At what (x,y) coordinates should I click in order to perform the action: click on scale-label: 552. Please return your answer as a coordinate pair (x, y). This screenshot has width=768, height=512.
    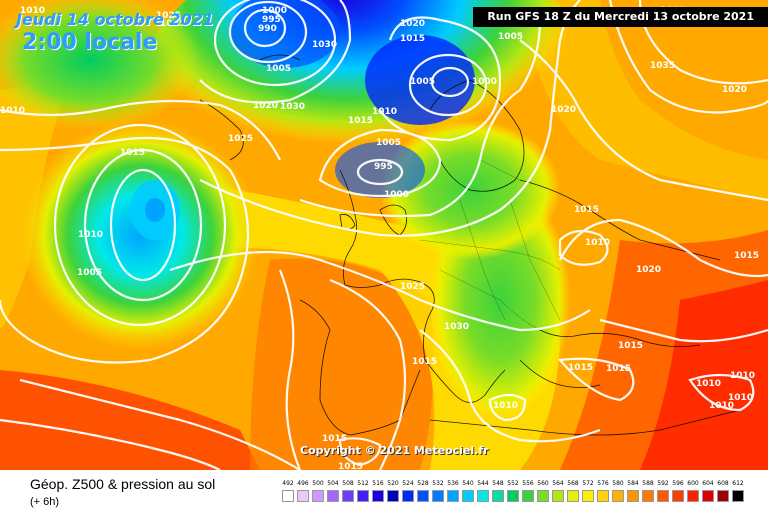
    Looking at the image, I should click on (513, 483).